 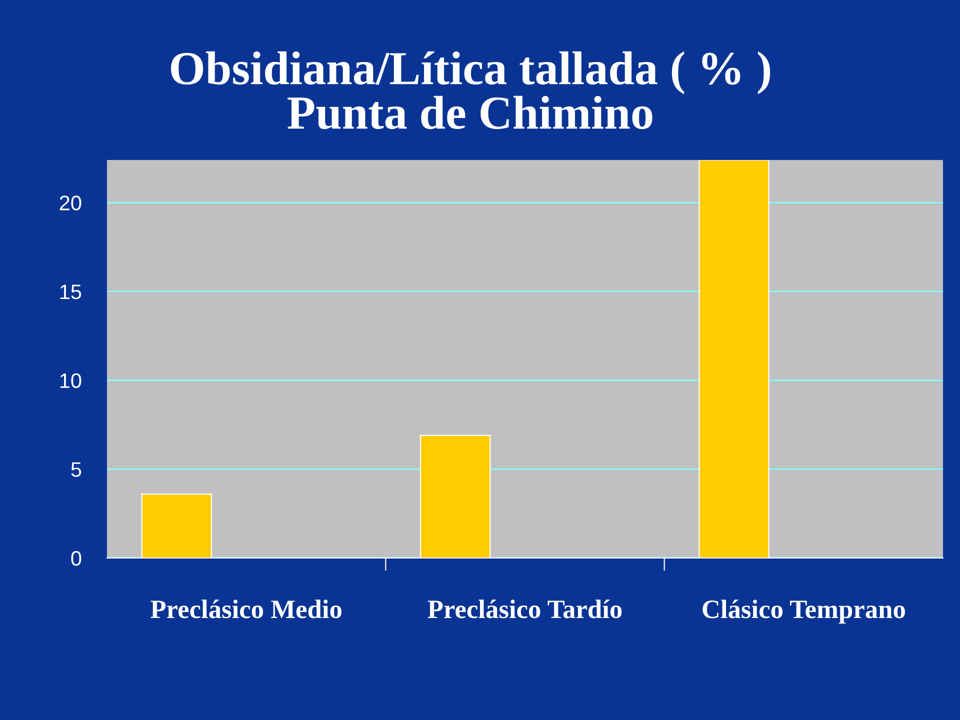 I want to click on y-tick-label: 10, so click(x=71, y=380).